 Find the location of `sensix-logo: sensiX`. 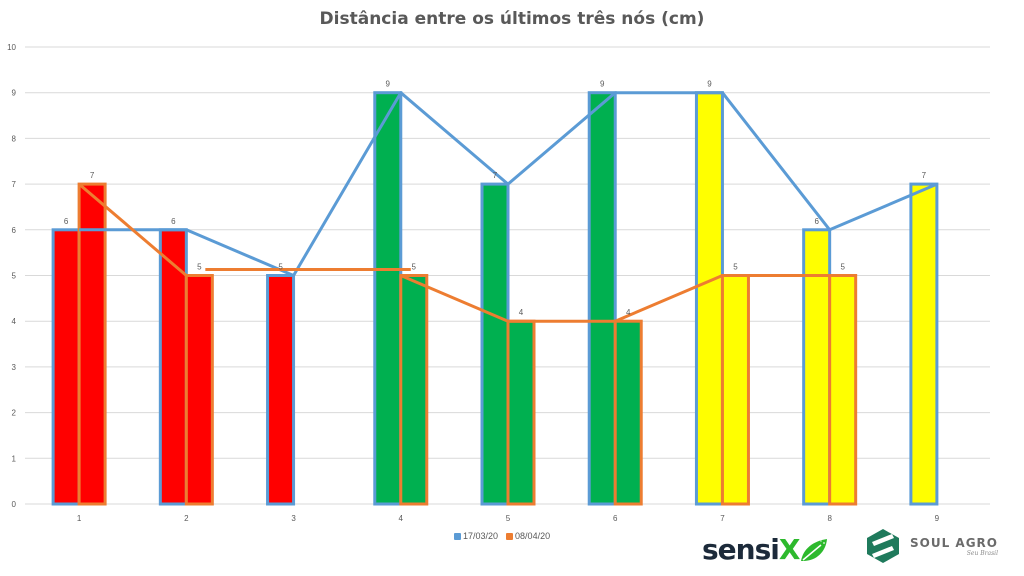

sensix-logo: sensiX is located at coordinates (765, 550).